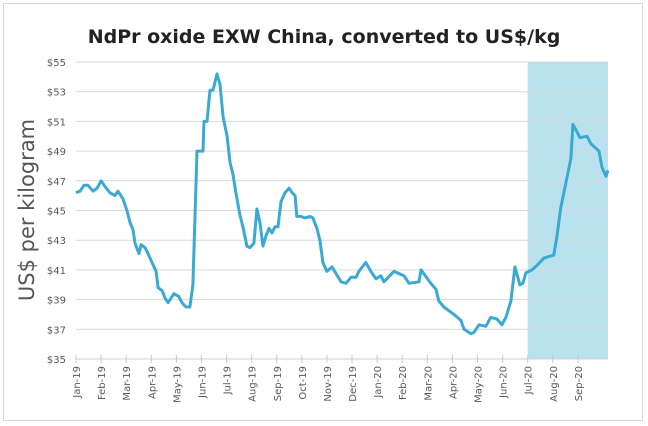  Describe the element at coordinates (56, 330) in the screenshot. I see `y-tick-label: $37` at that location.